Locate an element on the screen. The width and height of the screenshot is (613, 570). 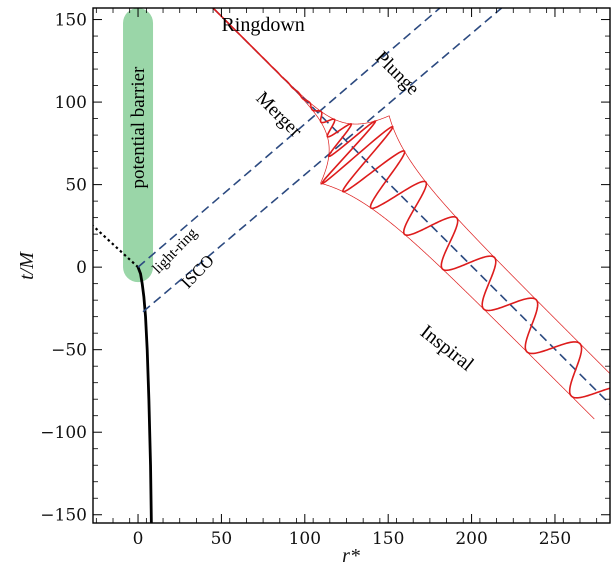
x-tick-label: 150 is located at coordinates (388, 539).